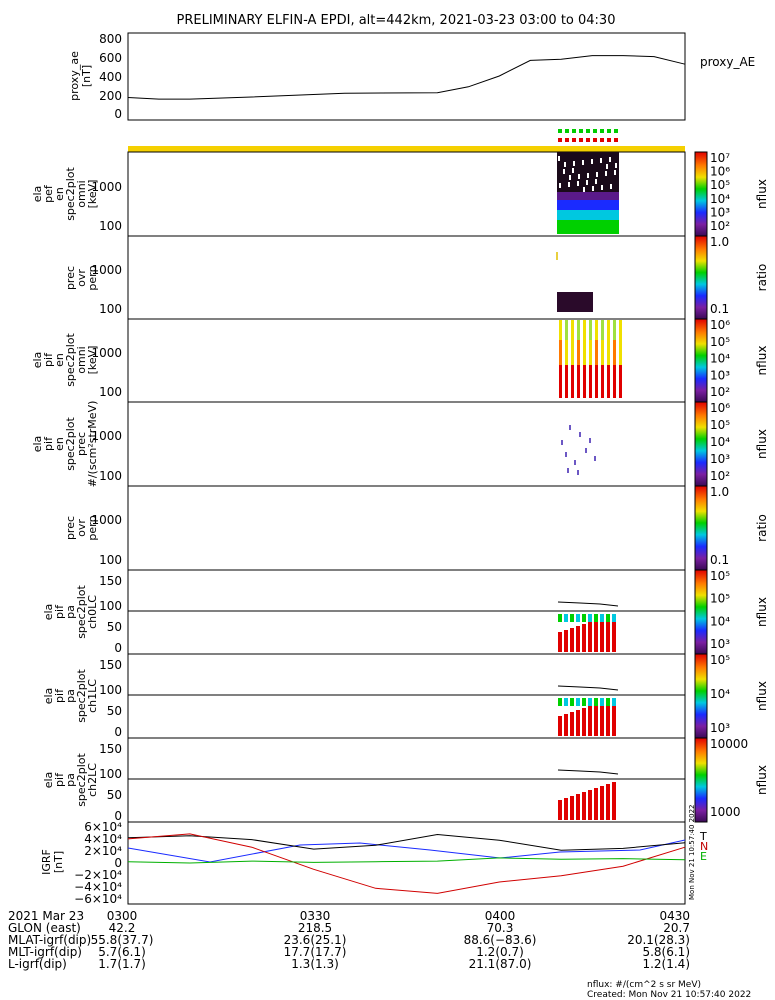 This screenshot has width=775, height=1000. I want to click on igrf-series-n, so click(406, 863).